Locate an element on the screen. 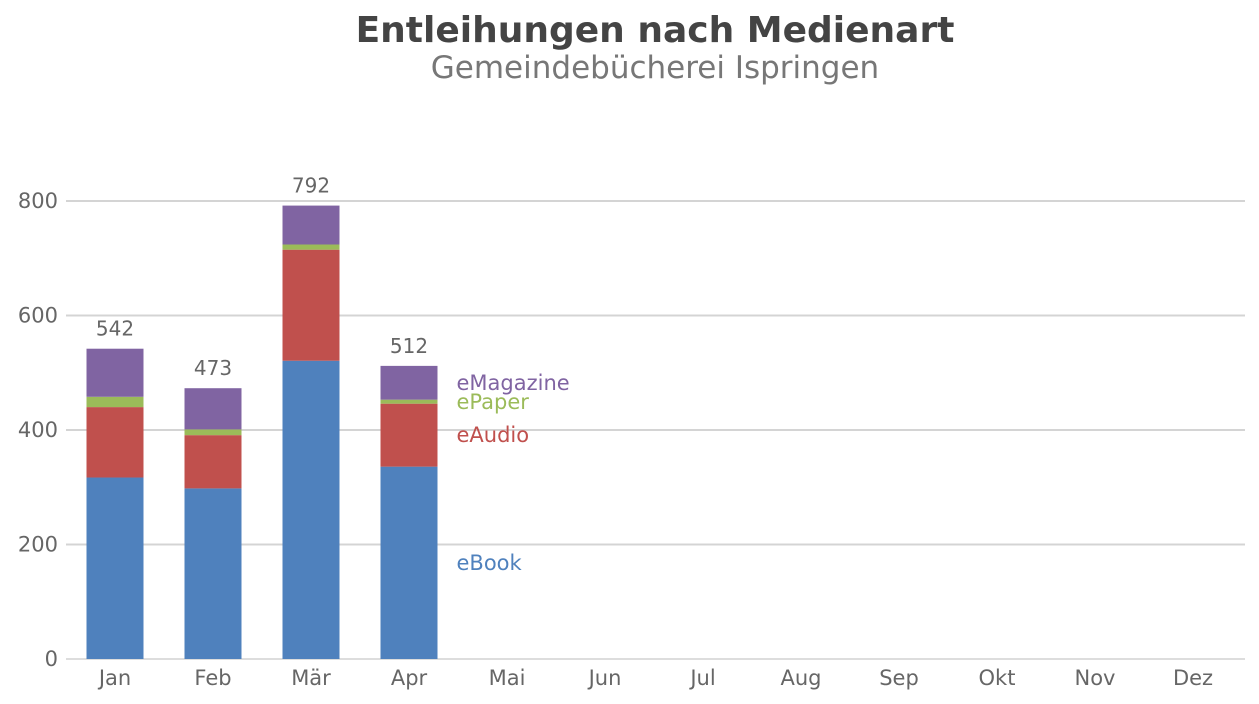 The height and width of the screenshot is (704, 1259). y-axis: 0 200 400 600 800 is located at coordinates (38, 430).